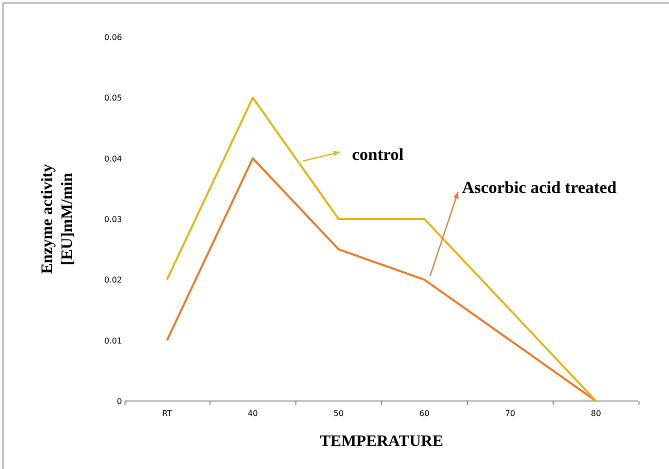  Describe the element at coordinates (119, 401) in the screenshot. I see `y-tick-label: 0` at that location.